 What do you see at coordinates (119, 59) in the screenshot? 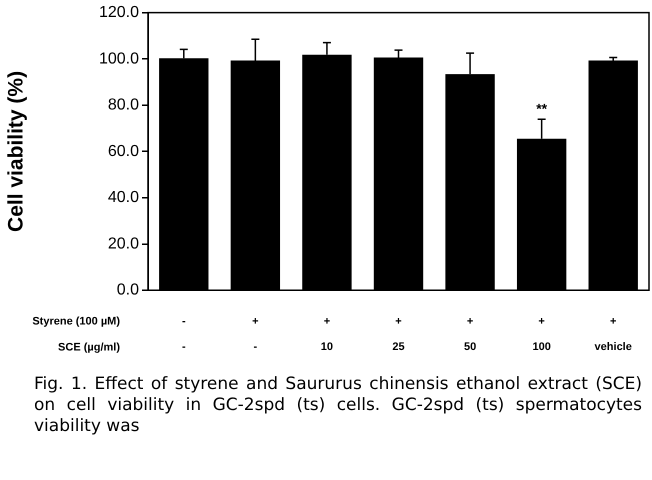
I see `y-tick-label: 100.0` at bounding box center [119, 59].